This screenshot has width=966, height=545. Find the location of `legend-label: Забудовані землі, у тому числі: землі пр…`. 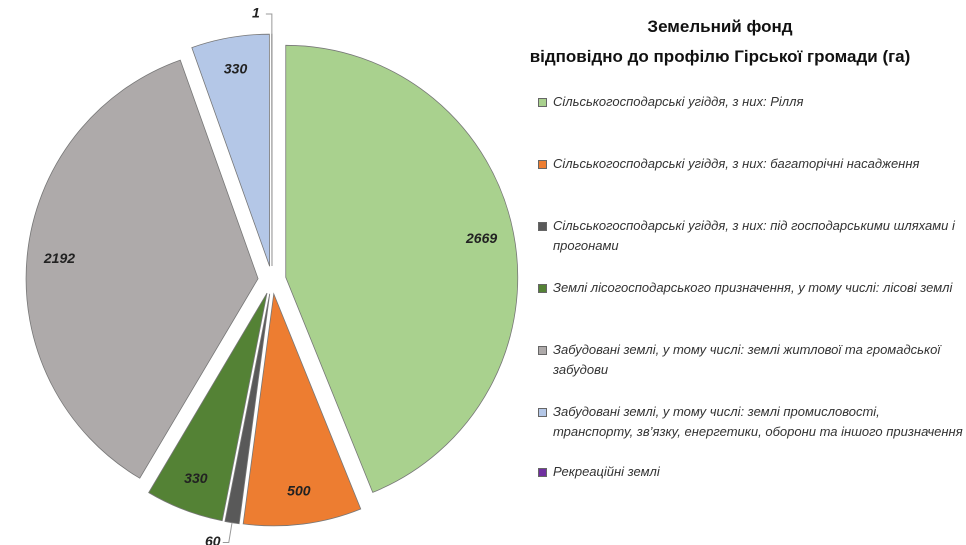

legend-label: Забудовані землі, у тому числі: землі пр… is located at coordinates (758, 421).